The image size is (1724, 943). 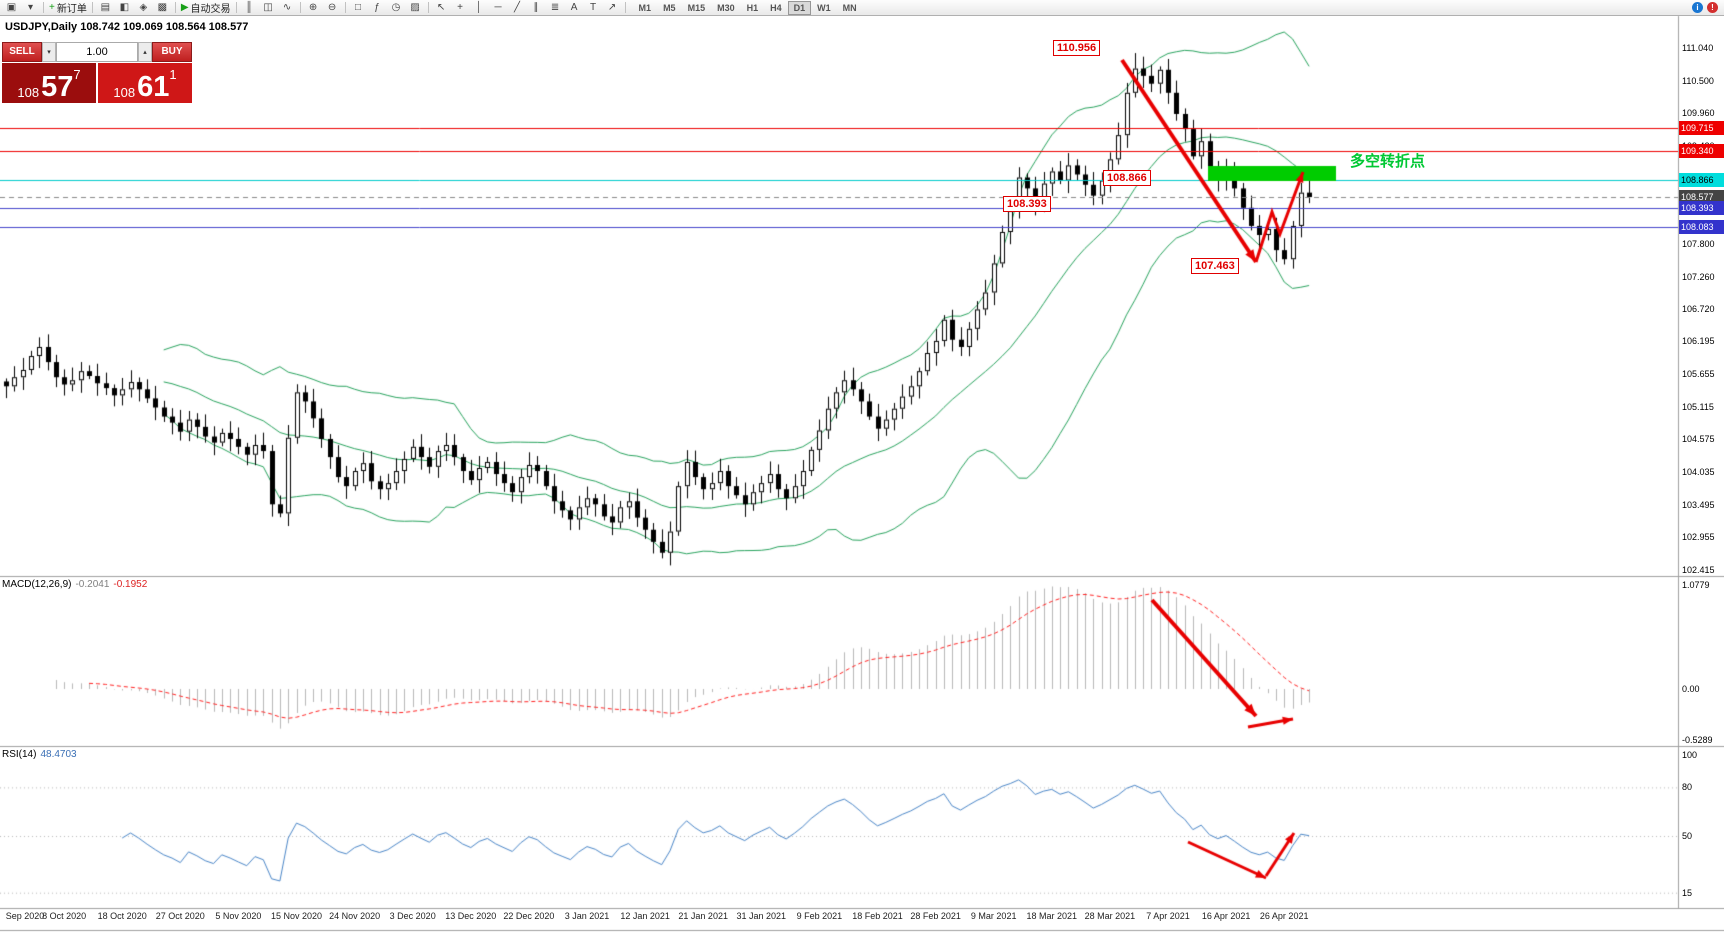 What do you see at coordinates (74, 584) in the screenshot?
I see `macd-indicator-label: MACD(12,26,9) -0.2041 -0.1952` at bounding box center [74, 584].